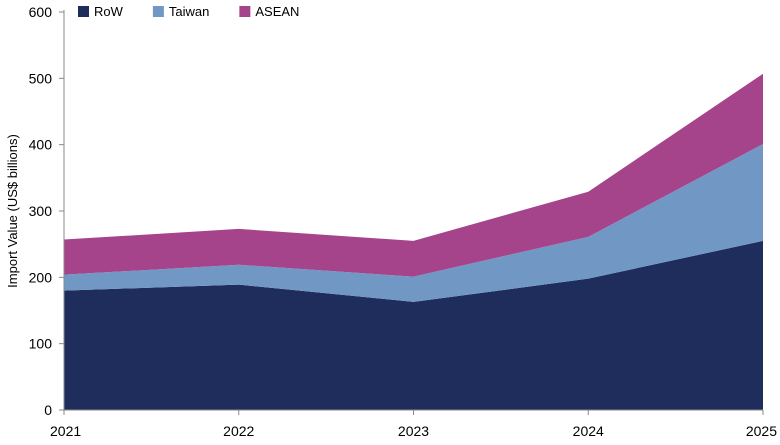  What do you see at coordinates (48, 410) in the screenshot?
I see `y-tick-label: 0` at bounding box center [48, 410].